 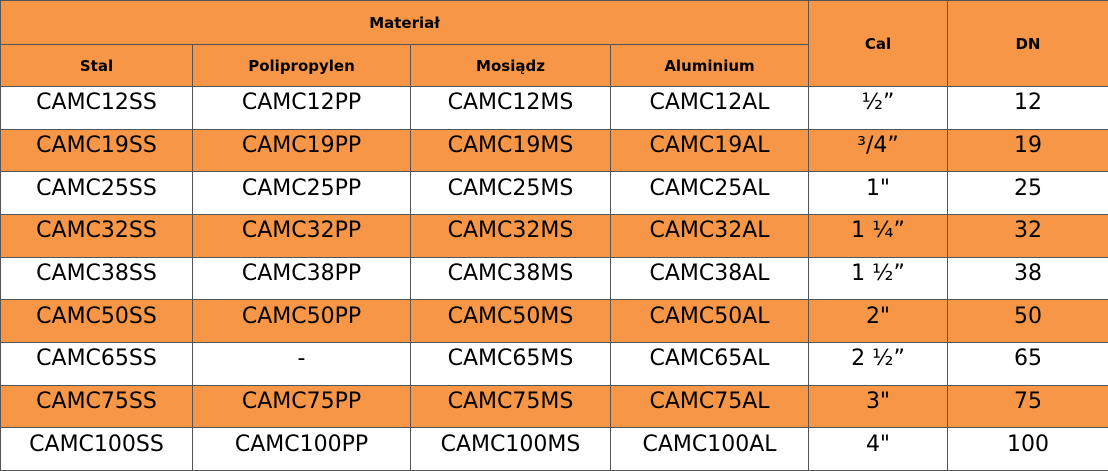 What do you see at coordinates (710, 236) in the screenshot?
I see `table-cell: CAMC32AL` at bounding box center [710, 236].